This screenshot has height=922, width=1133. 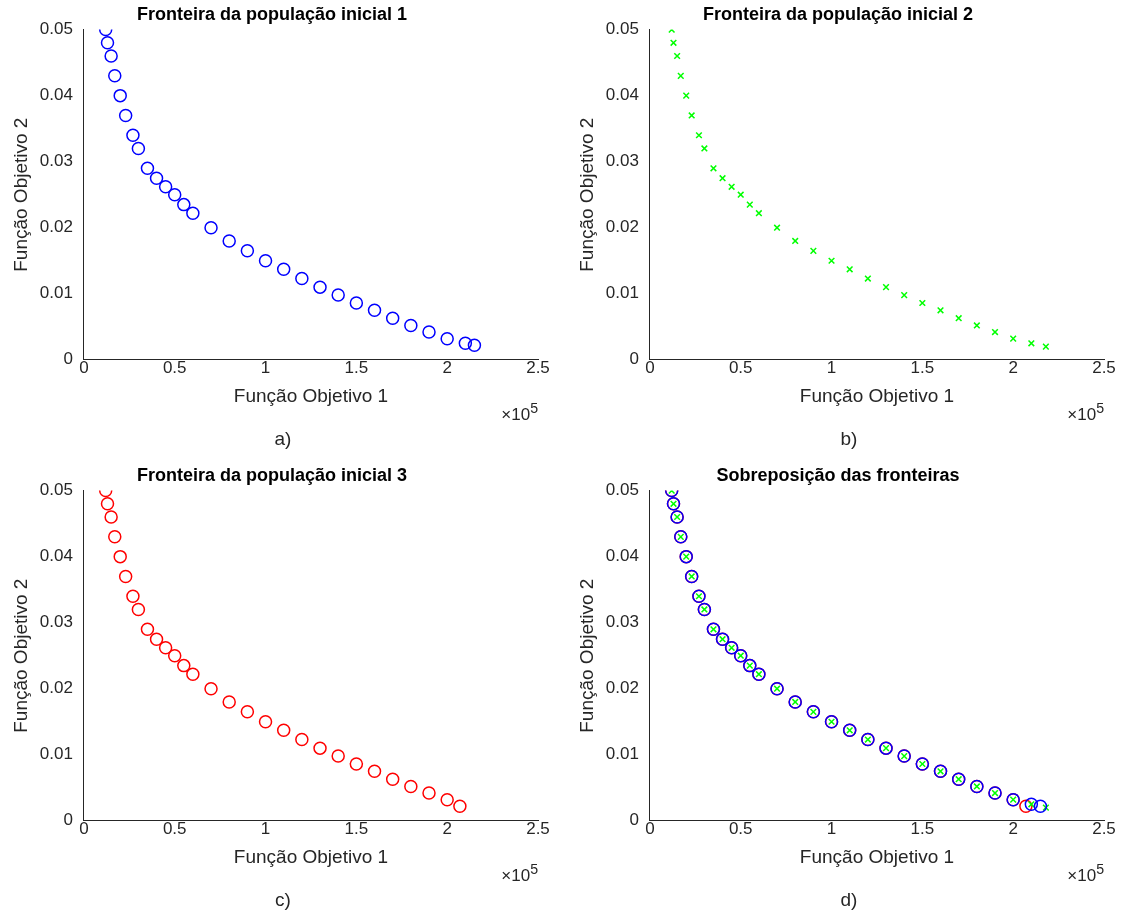 What do you see at coordinates (272, 474) in the screenshot?
I see `chart-title: Fronteira da população inicial 3` at bounding box center [272, 474].